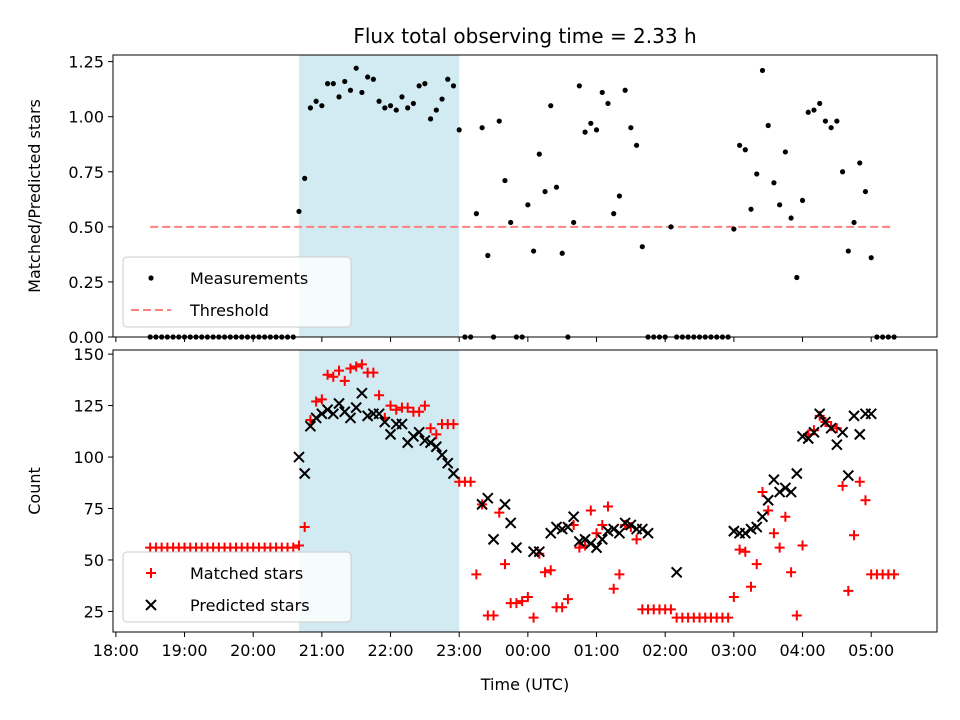  I want to click on x-axis-label: Time (UTC), so click(524, 684).